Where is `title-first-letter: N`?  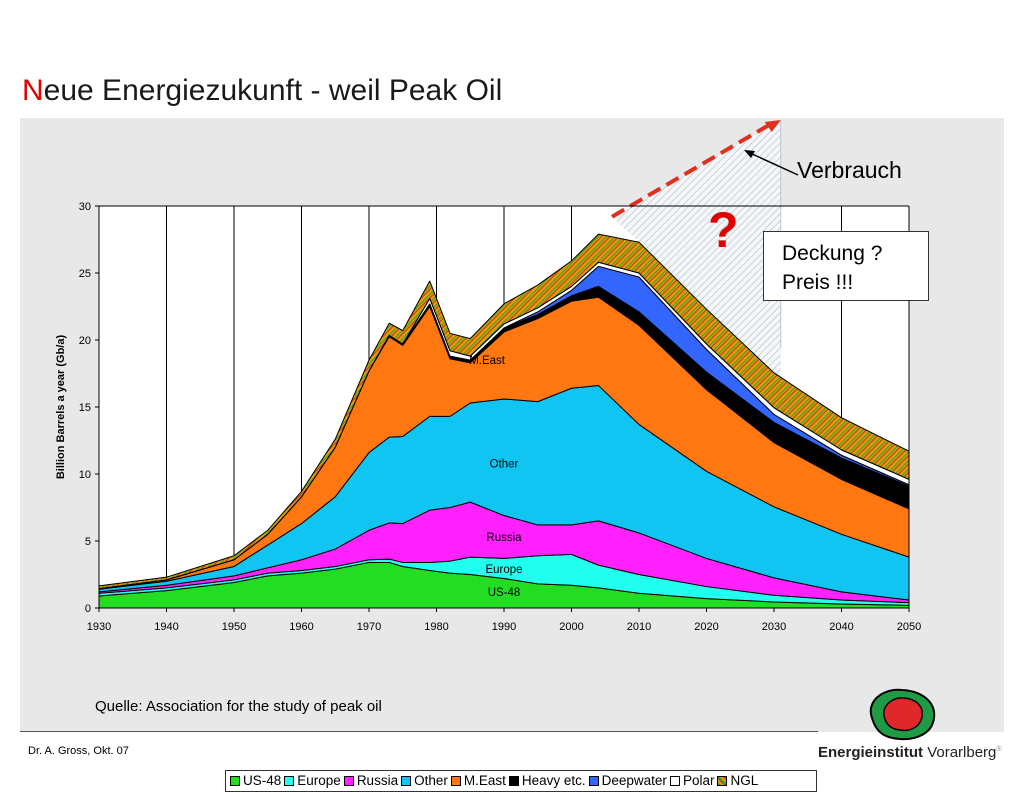
title-first-letter: N is located at coordinates (33, 90).